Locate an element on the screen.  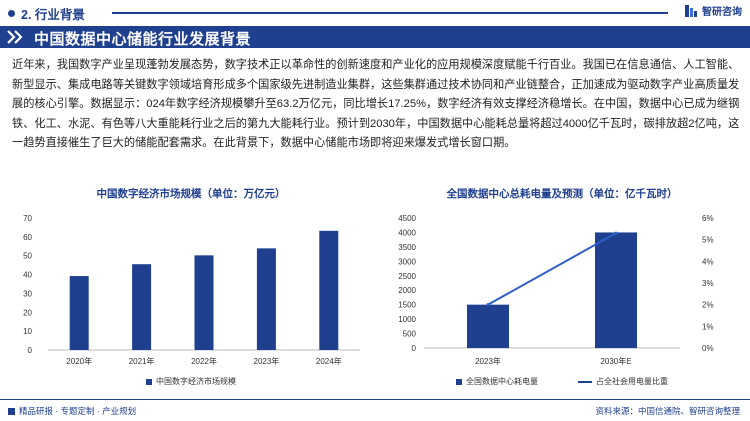
section-label: 2. 行业背景 is located at coordinates (46, 13).